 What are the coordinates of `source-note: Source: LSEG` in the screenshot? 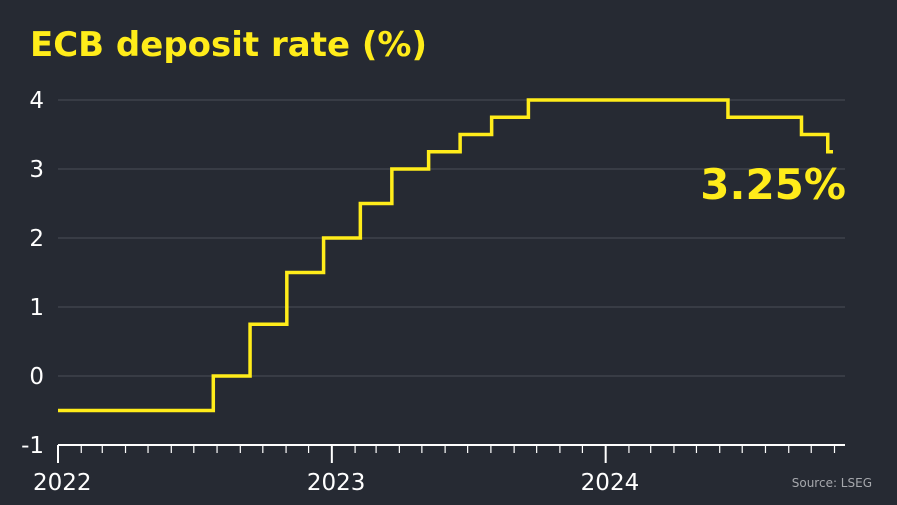 It's located at (832, 483).